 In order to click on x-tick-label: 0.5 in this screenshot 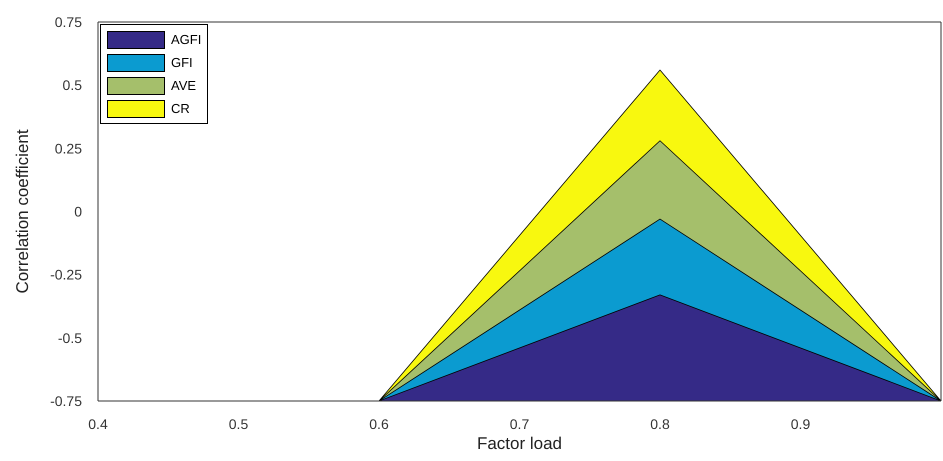, I will do `click(238, 424)`.